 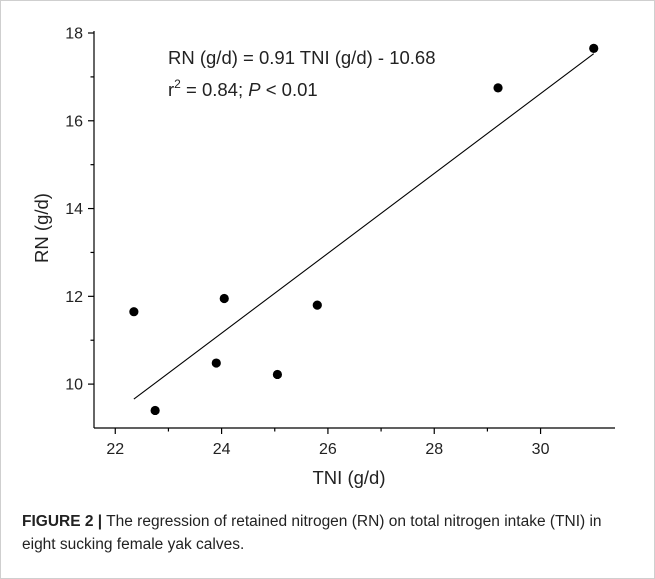 What do you see at coordinates (171, 89) in the screenshot?
I see `r-prefix: r` at bounding box center [171, 89].